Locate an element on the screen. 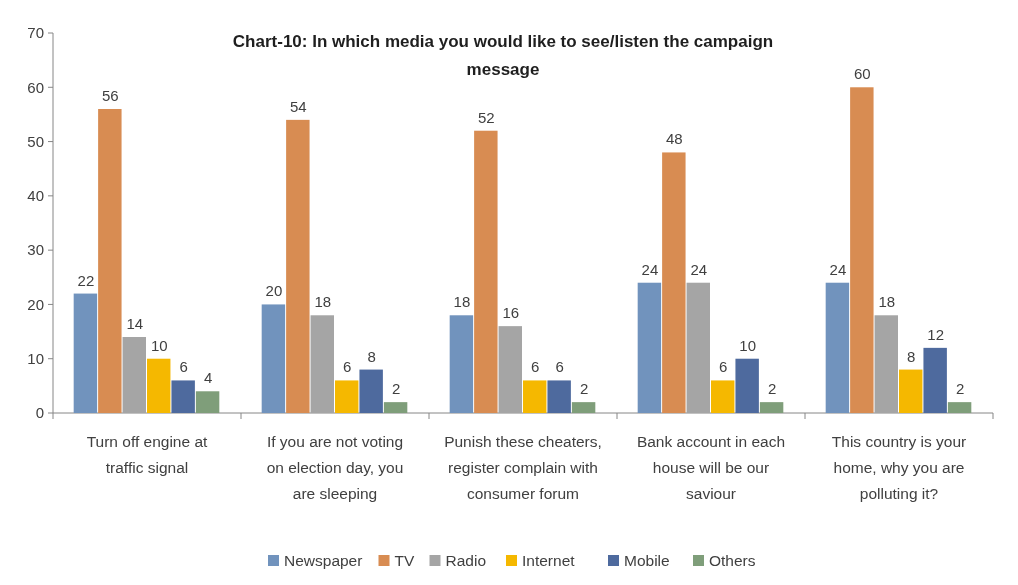 Image resolution: width=1018 pixels, height=585 pixels. legend-label: Mobile is located at coordinates (647, 560).